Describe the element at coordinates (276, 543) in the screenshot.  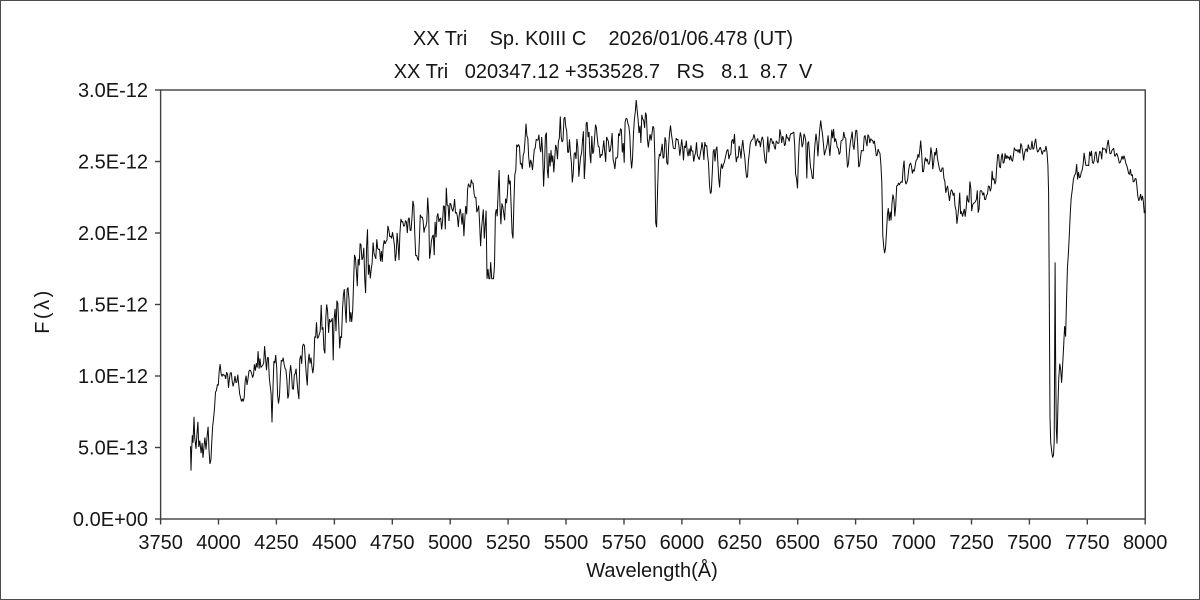
I see `svg-text: 4250` at that location.